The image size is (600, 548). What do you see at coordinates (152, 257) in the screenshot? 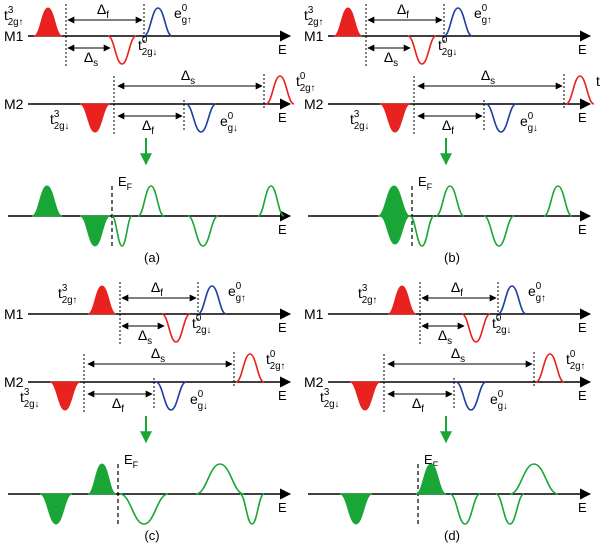
I see `panel-label: (a)` at bounding box center [152, 257].